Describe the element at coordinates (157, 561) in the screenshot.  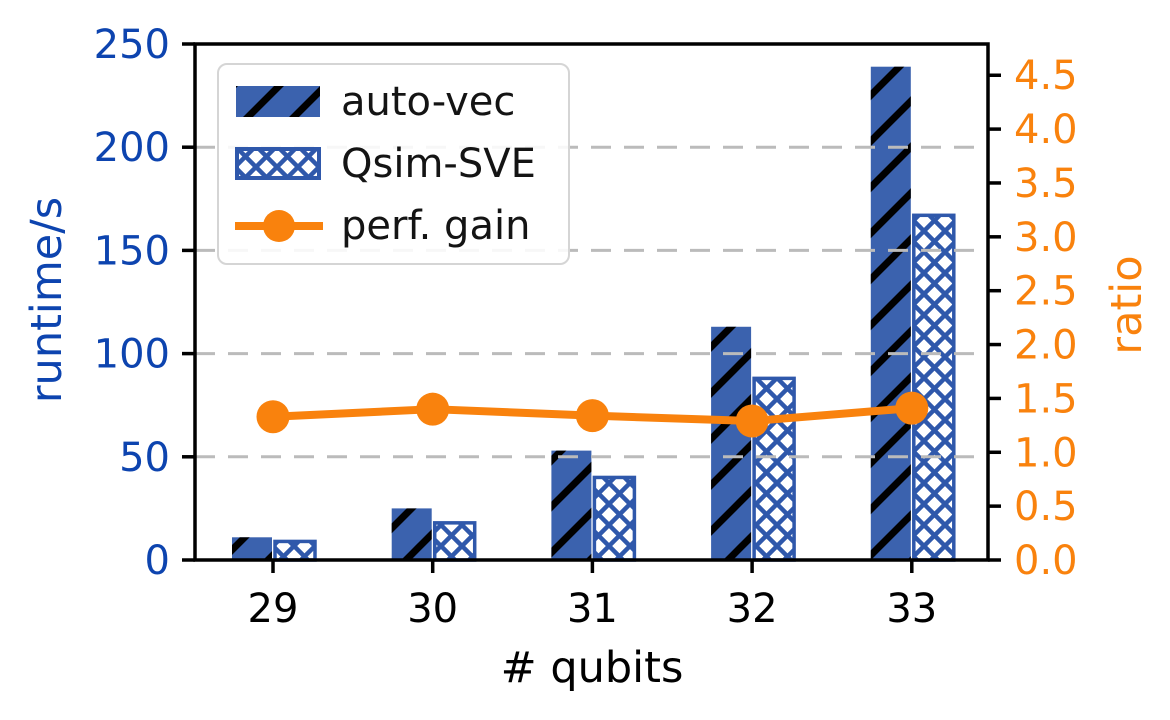
I see `left-tick-label-0: 0` at that location.